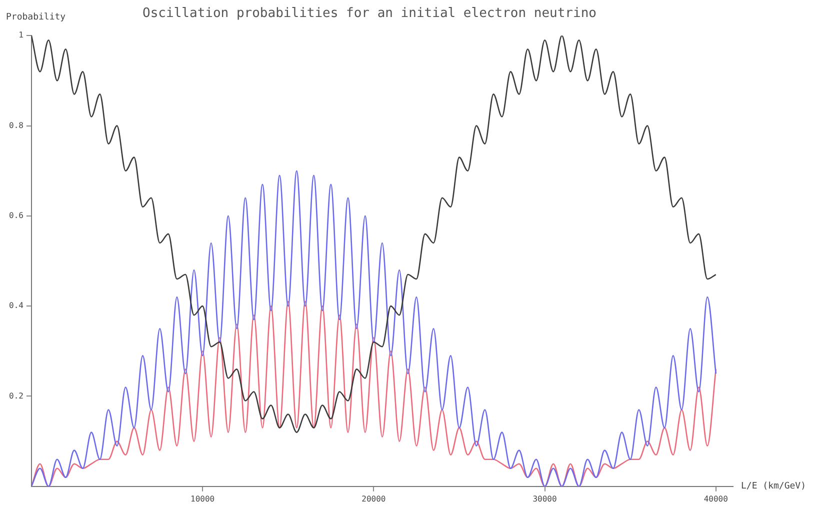 This screenshot has width=817, height=511. Describe the element at coordinates (374, 499) in the screenshot. I see `x-tick-label: 20000` at that location.